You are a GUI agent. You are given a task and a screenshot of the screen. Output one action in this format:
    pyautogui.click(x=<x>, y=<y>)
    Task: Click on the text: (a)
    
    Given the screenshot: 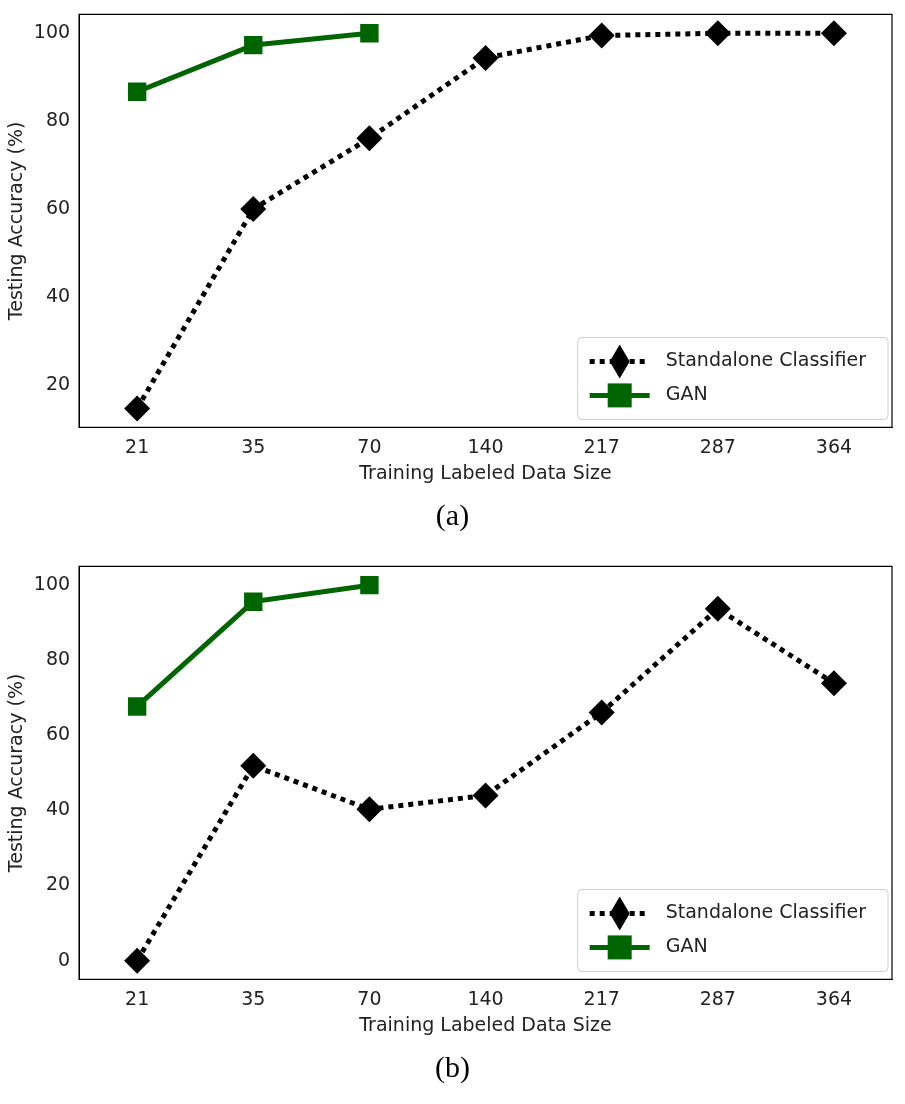 What is the action you would take?
    pyautogui.click(x=452, y=515)
    